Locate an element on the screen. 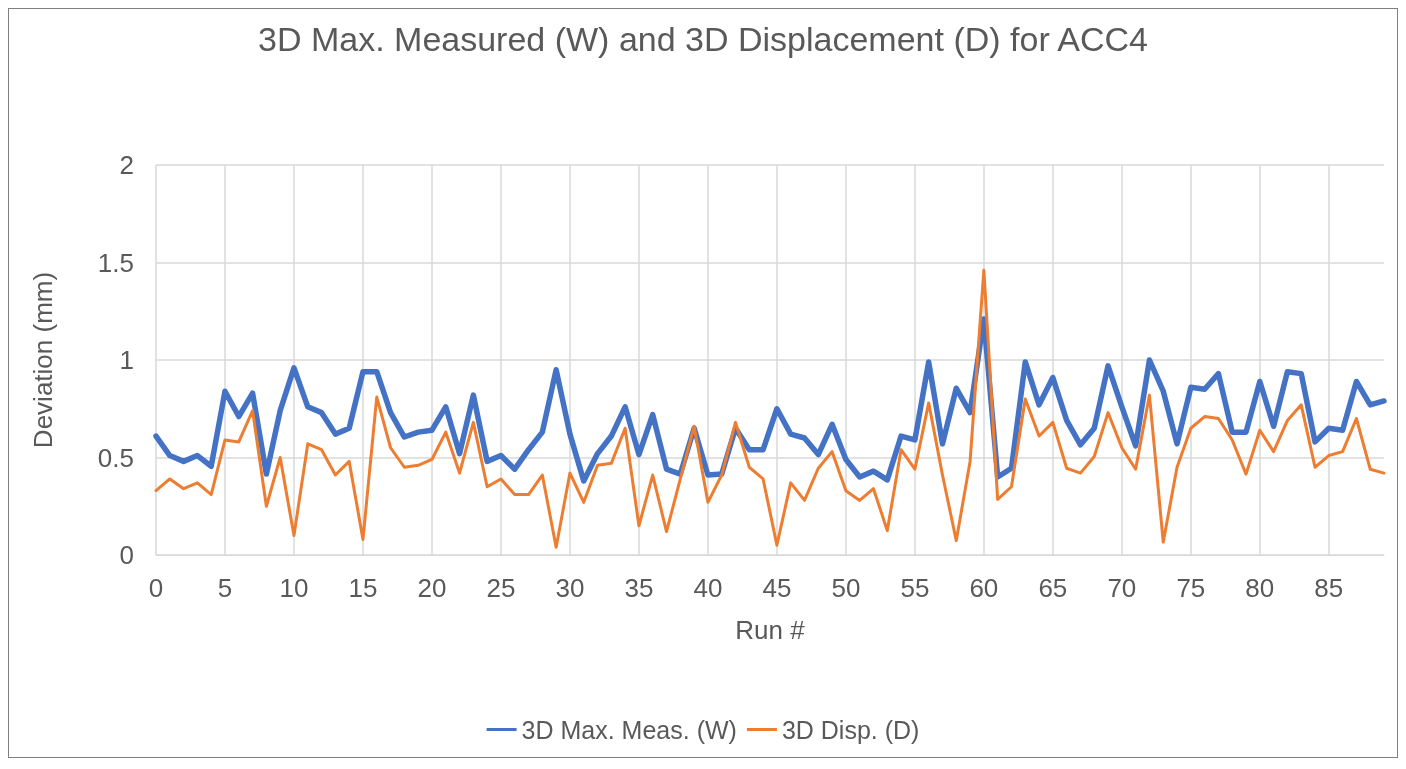 This screenshot has width=1406, height=769. x-tick-label: 55 is located at coordinates (915, 588).